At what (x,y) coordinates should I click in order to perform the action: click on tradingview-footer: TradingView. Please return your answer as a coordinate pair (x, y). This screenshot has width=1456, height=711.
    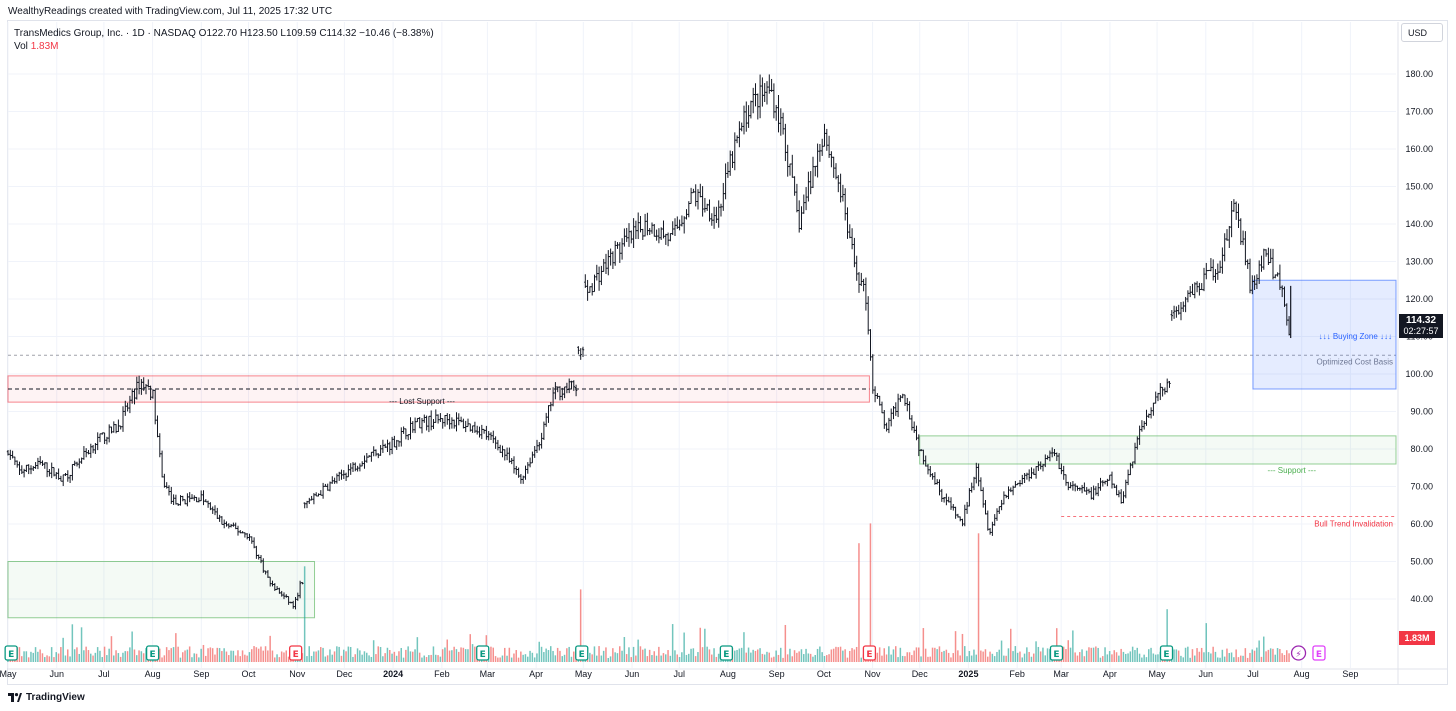
    Looking at the image, I should click on (46, 697).